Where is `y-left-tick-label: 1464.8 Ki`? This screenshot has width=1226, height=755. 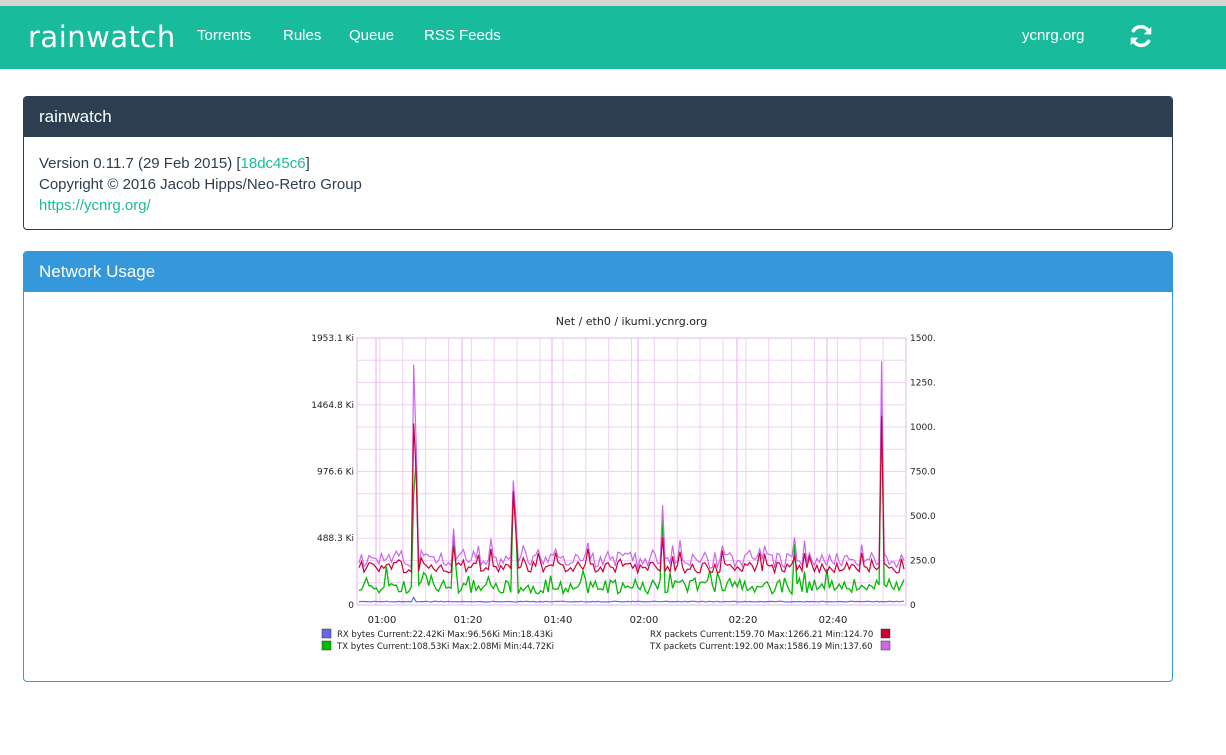
y-left-tick-label: 1464.8 Ki is located at coordinates (332, 406).